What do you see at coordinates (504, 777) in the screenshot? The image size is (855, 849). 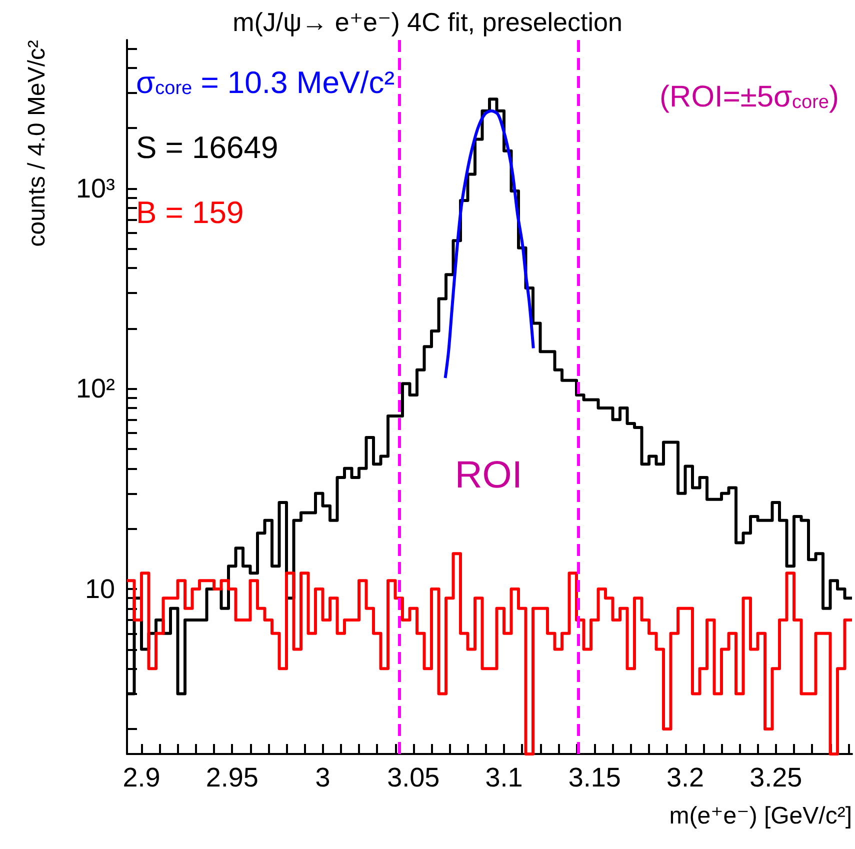 I see `x-tick-label: 3.1` at bounding box center [504, 777].